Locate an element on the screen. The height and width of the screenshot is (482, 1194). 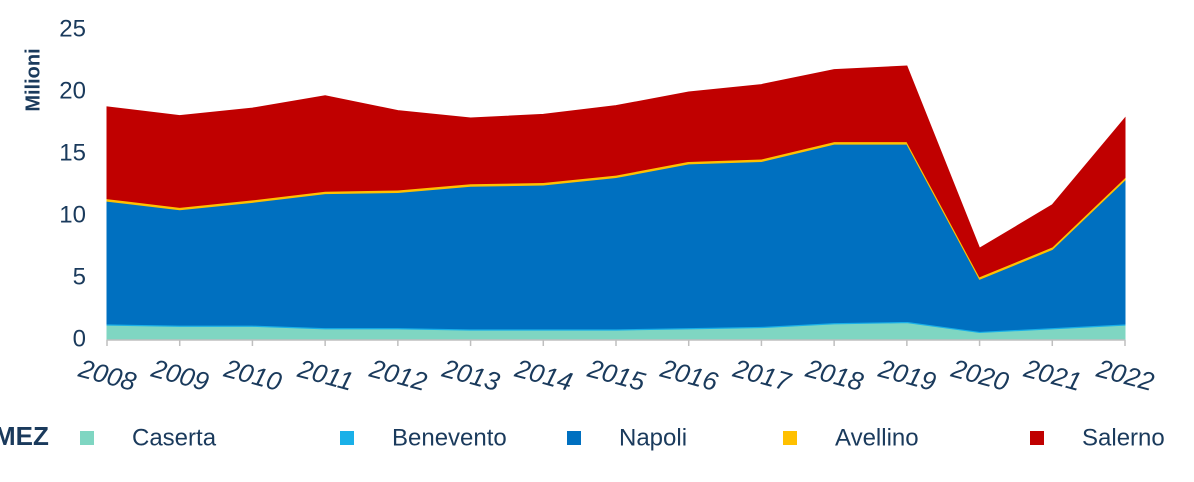
y-axis-label: Milioni is located at coordinates (33, 79).